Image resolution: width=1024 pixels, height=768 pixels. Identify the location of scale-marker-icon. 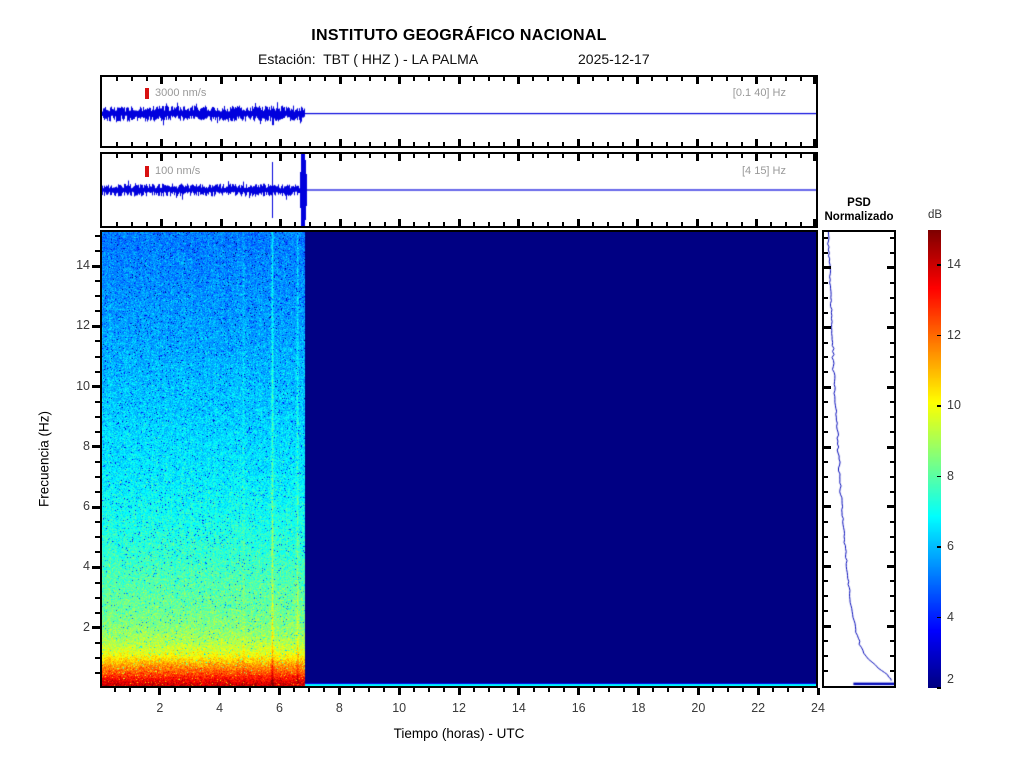
(147, 171).